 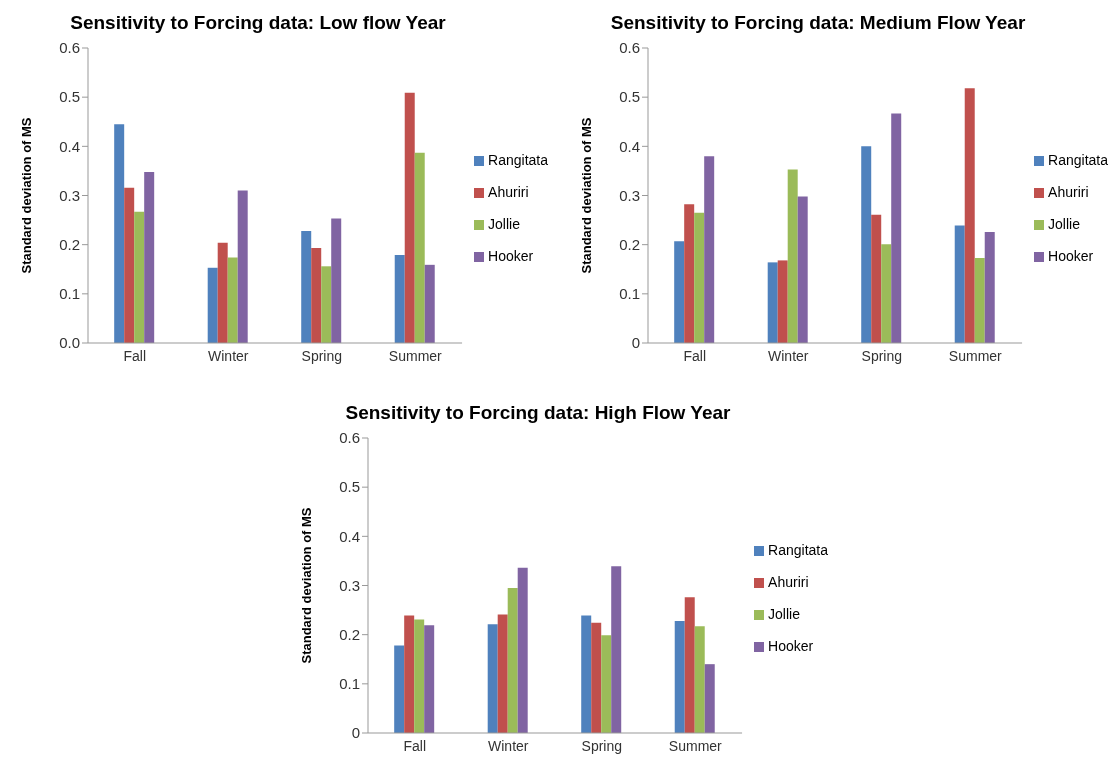 What do you see at coordinates (538, 413) in the screenshot?
I see `chart-title: Sensitivity to Forcing data: High Flow Year` at bounding box center [538, 413].